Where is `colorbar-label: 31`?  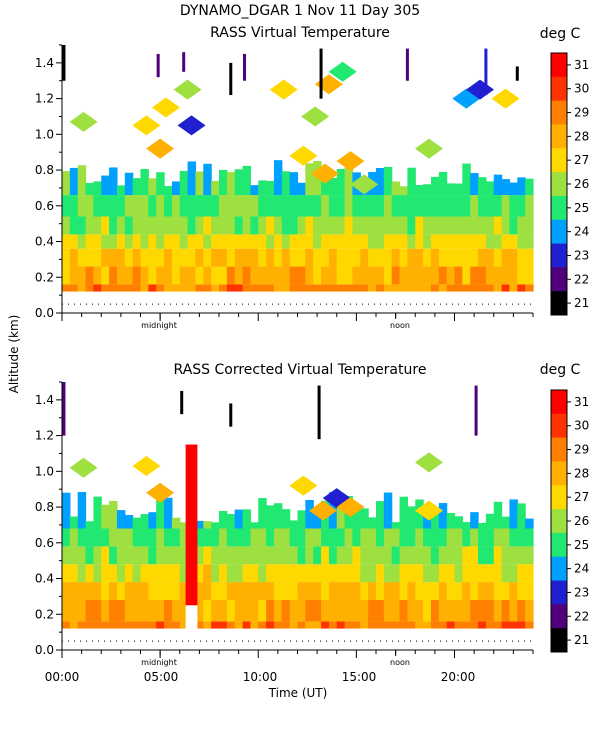
colorbar-label: 31 is located at coordinates (581, 65).